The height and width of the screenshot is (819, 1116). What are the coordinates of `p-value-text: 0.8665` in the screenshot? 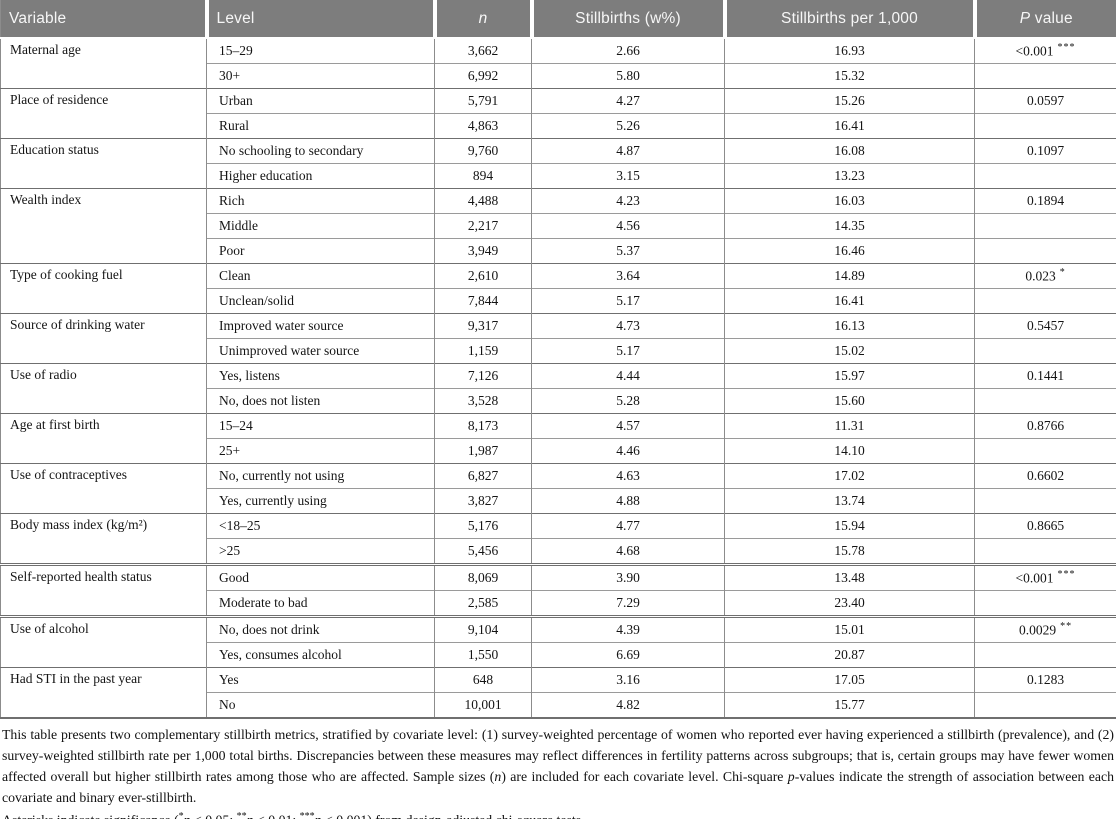 It's located at (1045, 525).